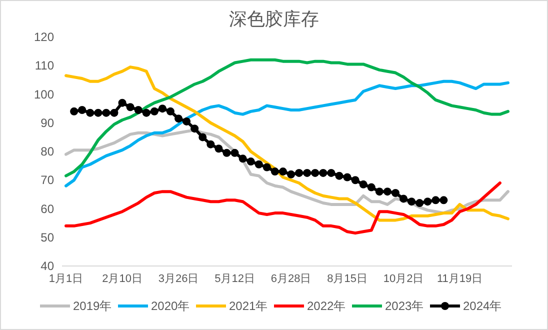 This screenshot has width=548, height=330. Describe the element at coordinates (47, 123) in the screenshot. I see `y-tick-label: 90` at that location.